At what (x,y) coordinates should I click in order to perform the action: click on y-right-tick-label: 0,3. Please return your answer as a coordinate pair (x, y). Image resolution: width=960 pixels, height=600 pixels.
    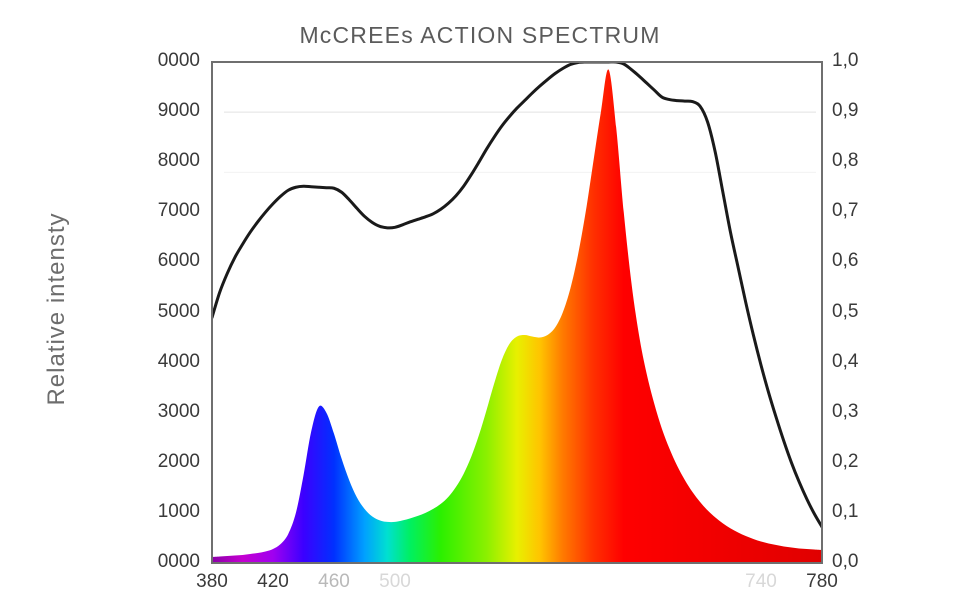
    Looking at the image, I should click on (845, 411).